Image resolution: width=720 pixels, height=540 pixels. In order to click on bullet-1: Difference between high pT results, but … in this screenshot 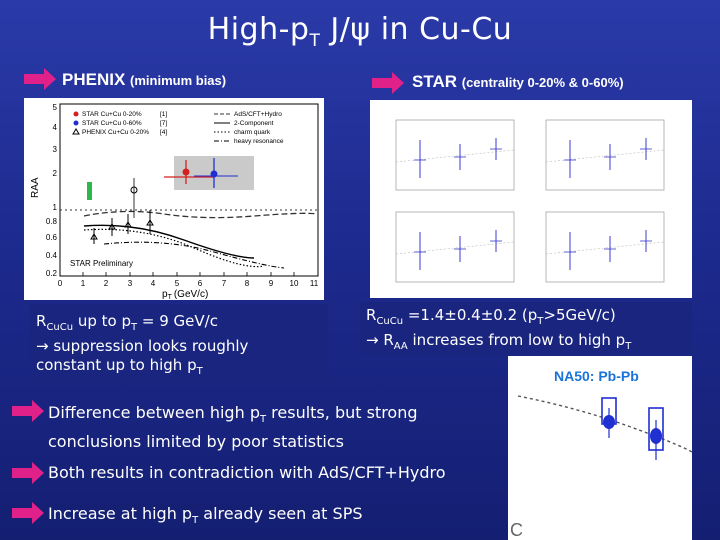, I will do `click(233, 427)`.